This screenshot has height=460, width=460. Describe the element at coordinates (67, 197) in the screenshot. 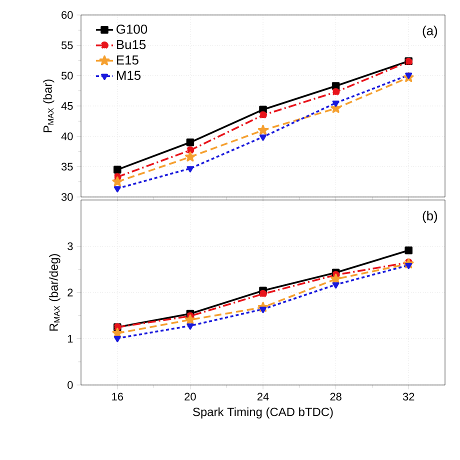

I see `y-tick-label: 30` at that location.